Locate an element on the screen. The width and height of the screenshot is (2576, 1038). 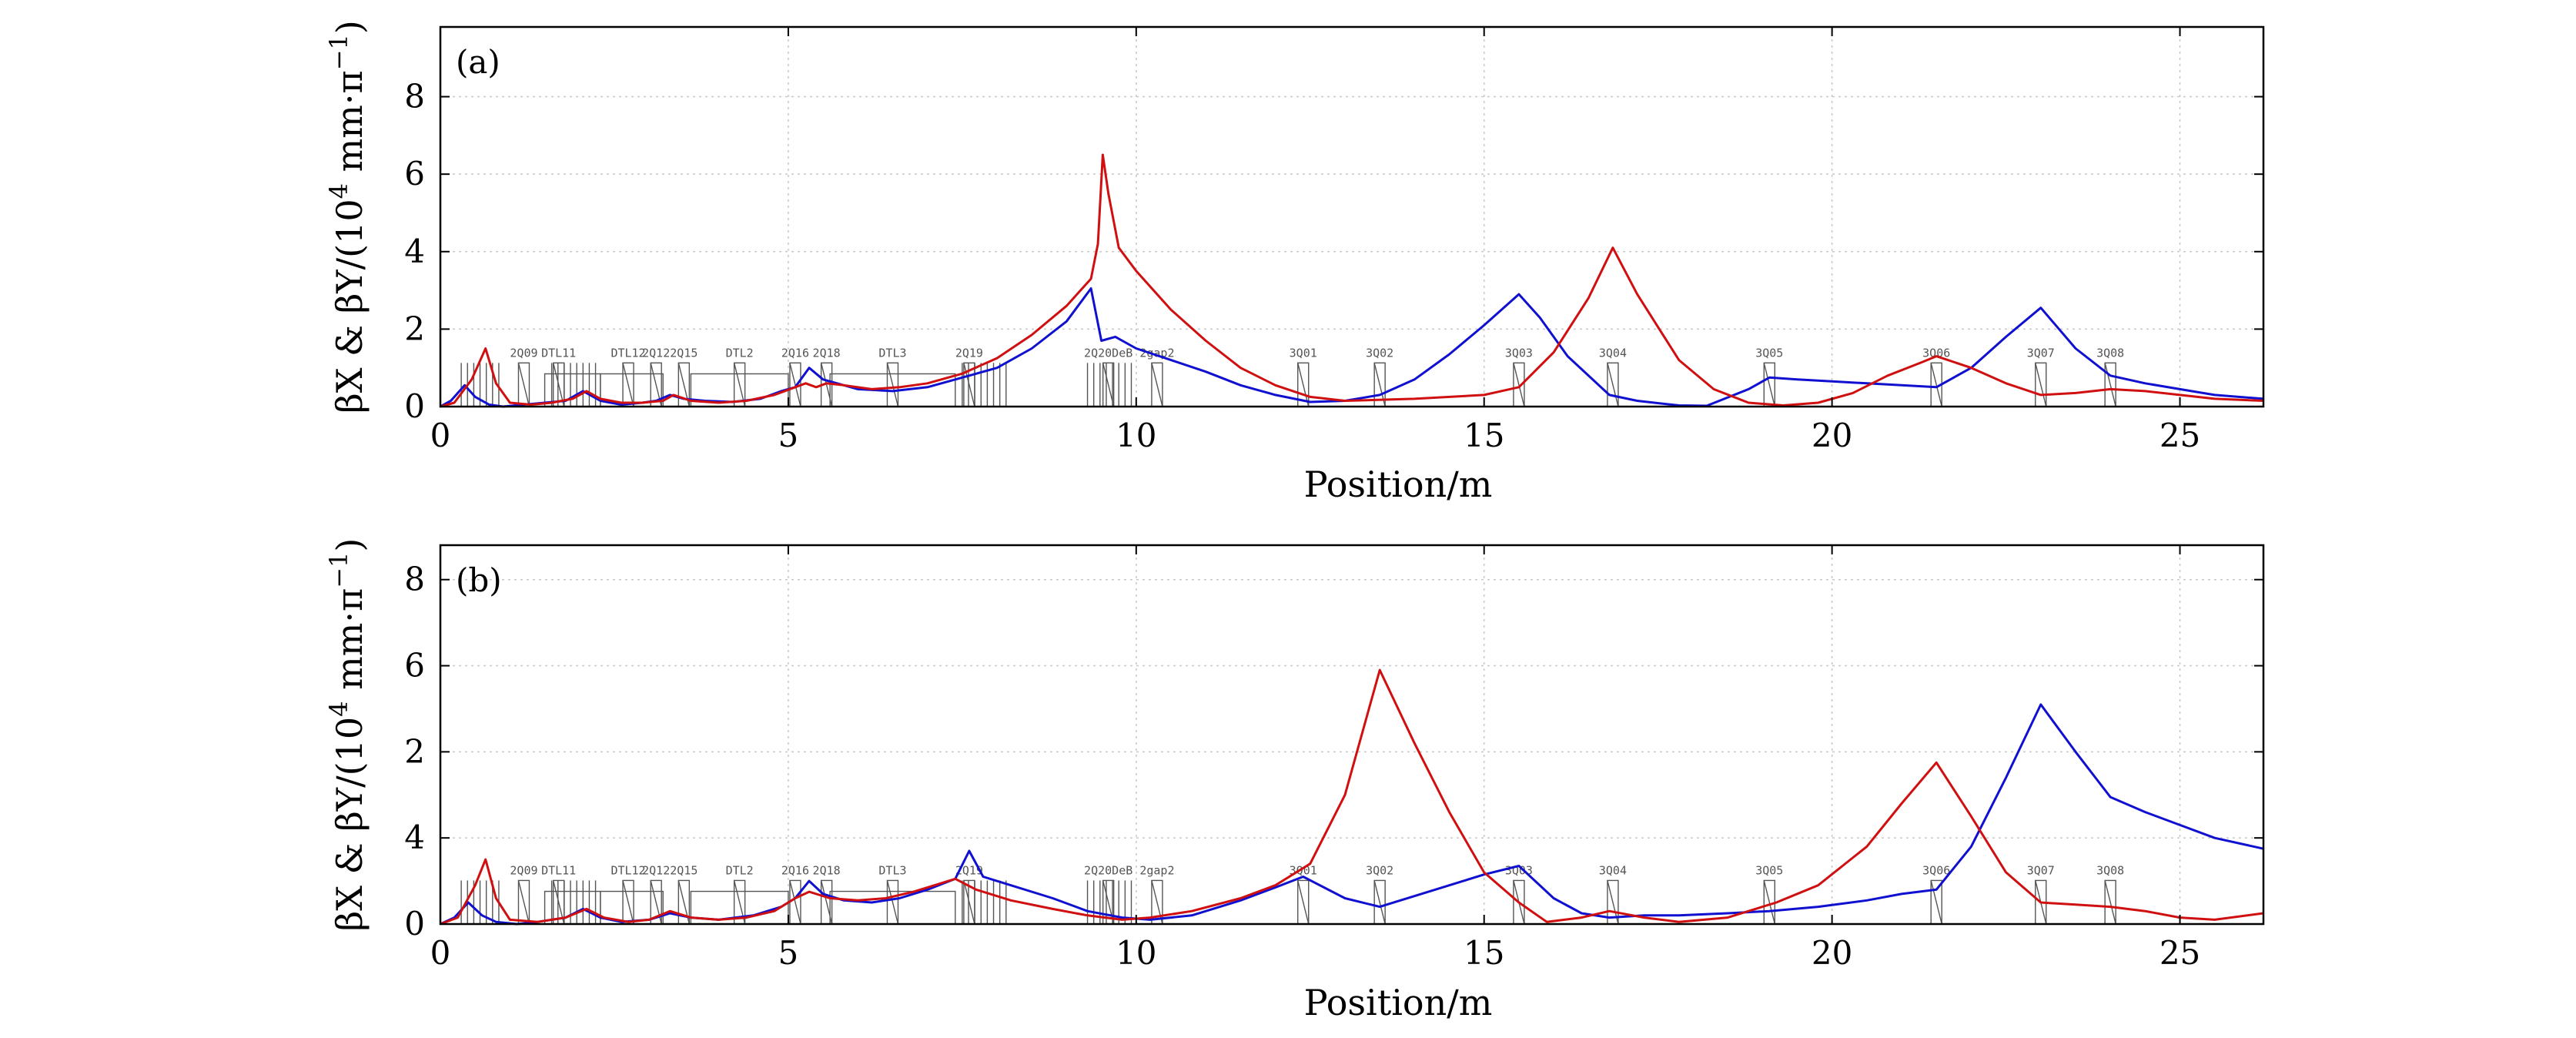
lattice-element-label: 2Q15 is located at coordinates (684, 870).